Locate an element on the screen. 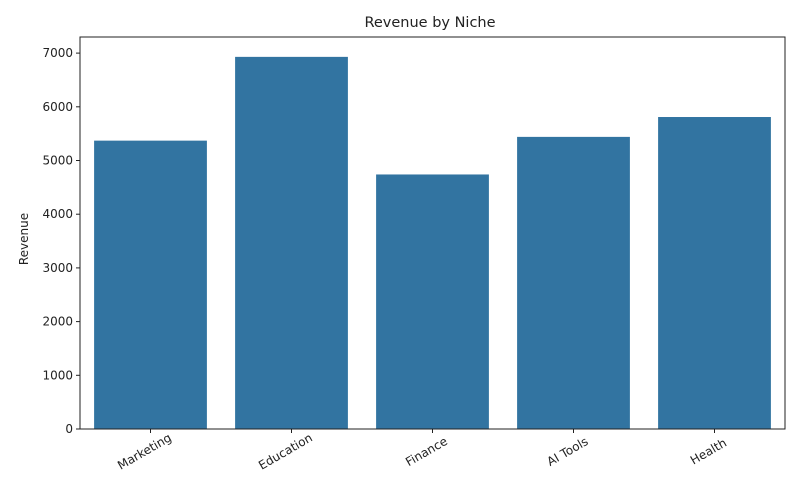 This screenshot has height=500, width=800. y-tick-label: 5000 is located at coordinates (57, 161).